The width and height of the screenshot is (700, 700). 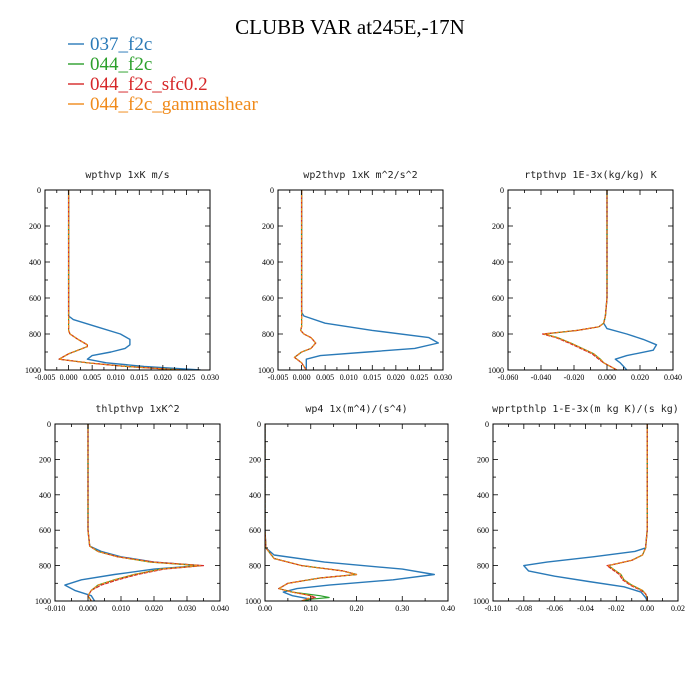 I want to click on x-tick-label: 0.00, so click(x=647, y=608).